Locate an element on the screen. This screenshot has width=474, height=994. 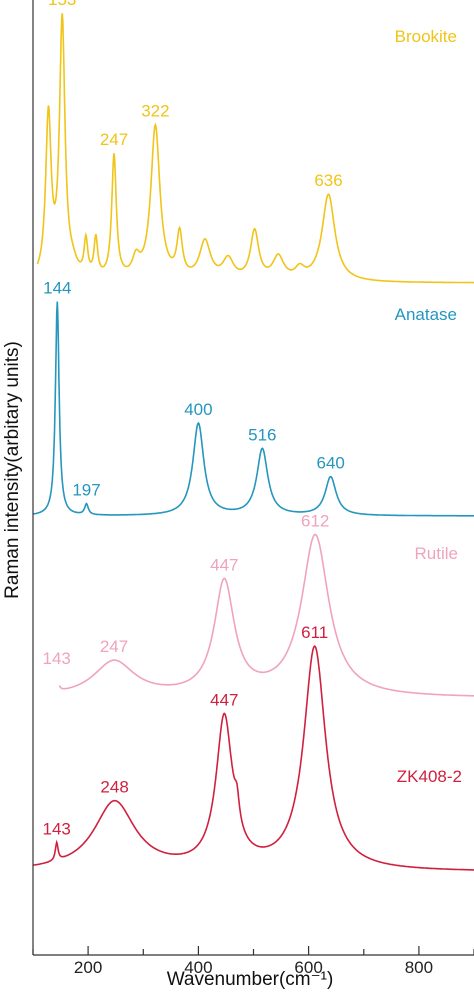
y-axis-title: Raman intensity(arbitary units) is located at coordinates (12, 470).